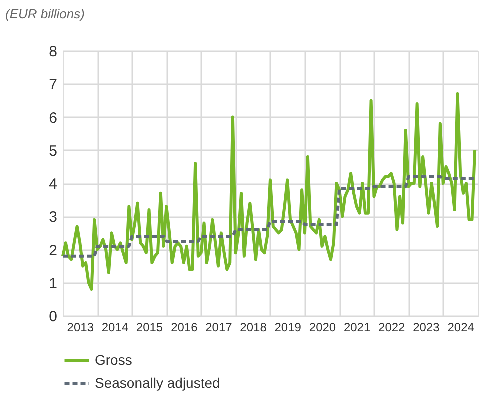 The height and width of the screenshot is (407, 481). Describe the element at coordinates (45, 14) in the screenshot. I see `y-axis-title: (EUR billions)` at that location.